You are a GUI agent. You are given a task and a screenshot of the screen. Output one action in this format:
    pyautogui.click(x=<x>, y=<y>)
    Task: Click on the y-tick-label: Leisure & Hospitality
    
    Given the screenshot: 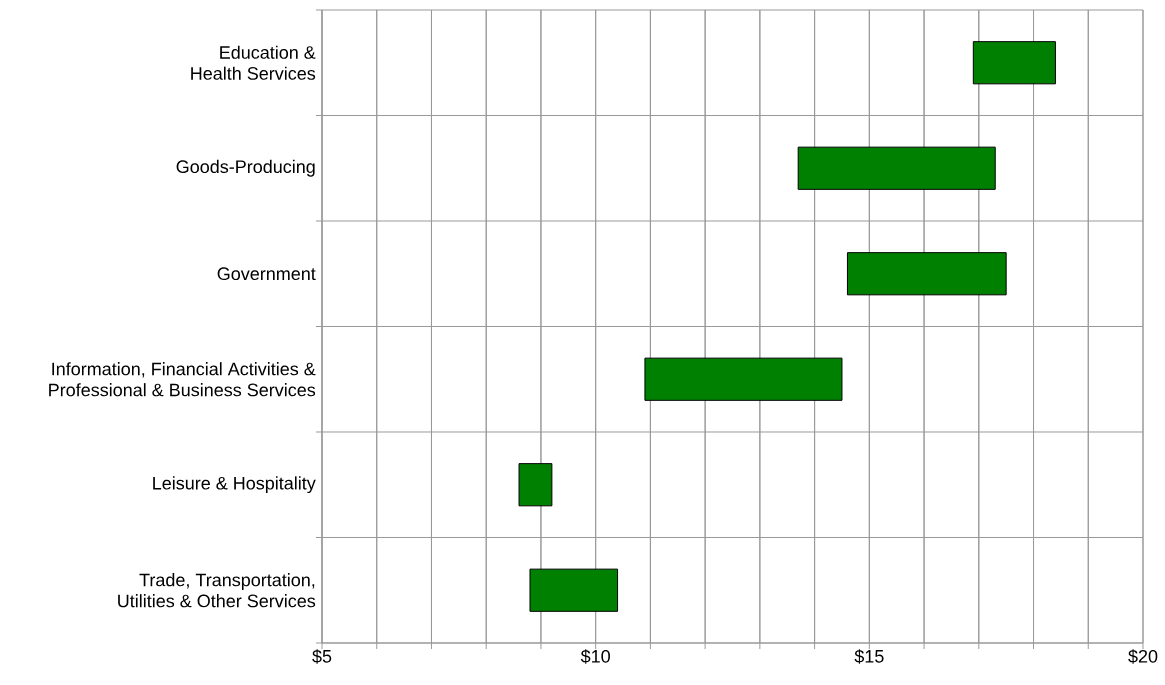 What is the action you would take?
    pyautogui.click(x=234, y=485)
    